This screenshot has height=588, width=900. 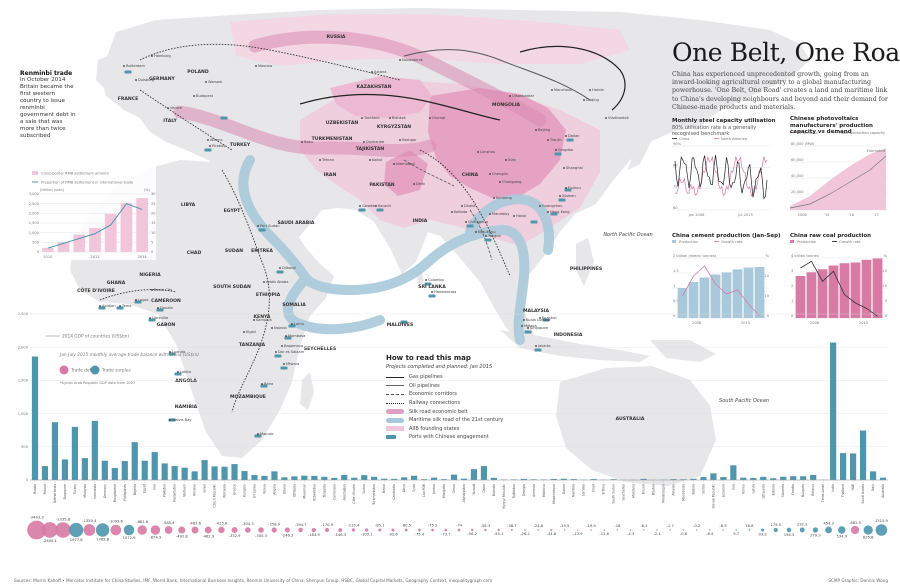 I want to click on gdp-country-label: Cameroon, so click(x=334, y=492).